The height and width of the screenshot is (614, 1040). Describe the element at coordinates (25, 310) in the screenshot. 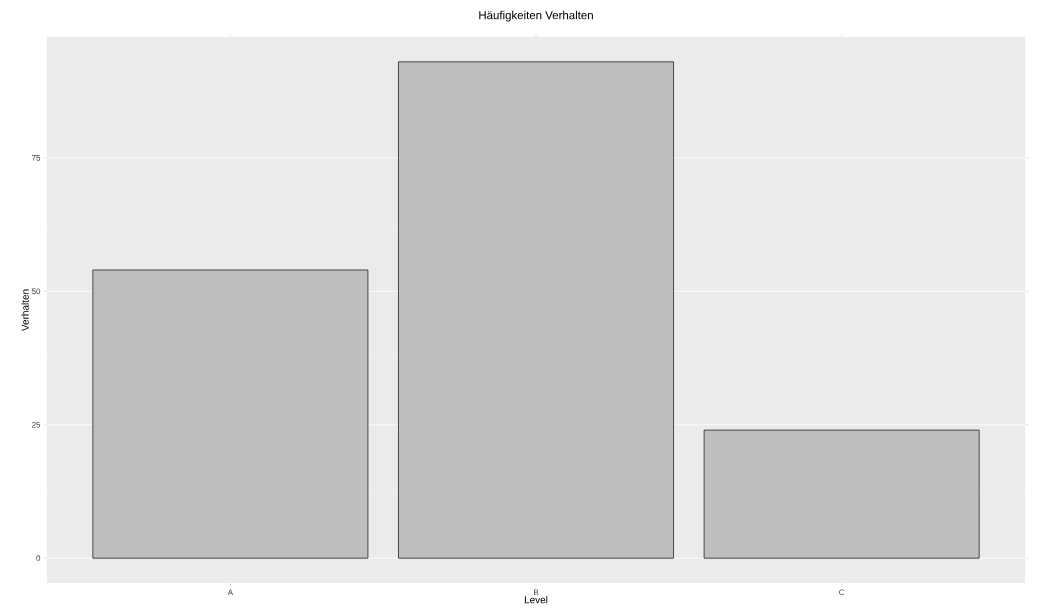

I see `y-axis-title: Verhalten` at that location.